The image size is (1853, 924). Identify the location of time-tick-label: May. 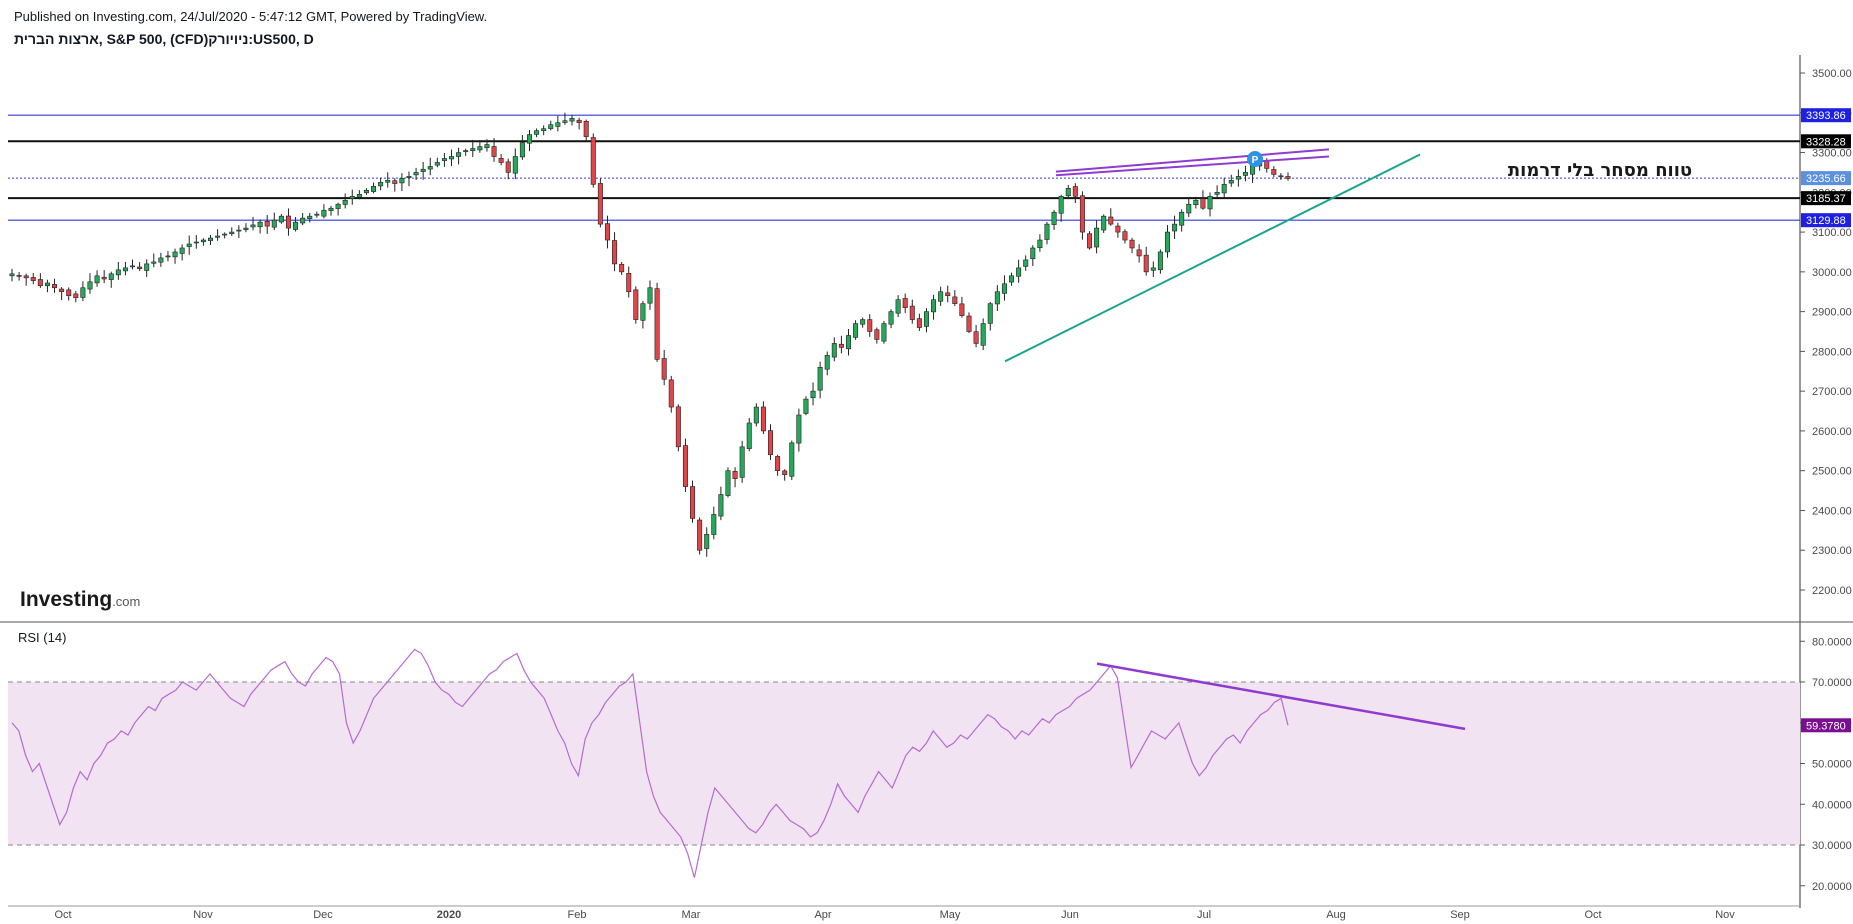
(950, 915).